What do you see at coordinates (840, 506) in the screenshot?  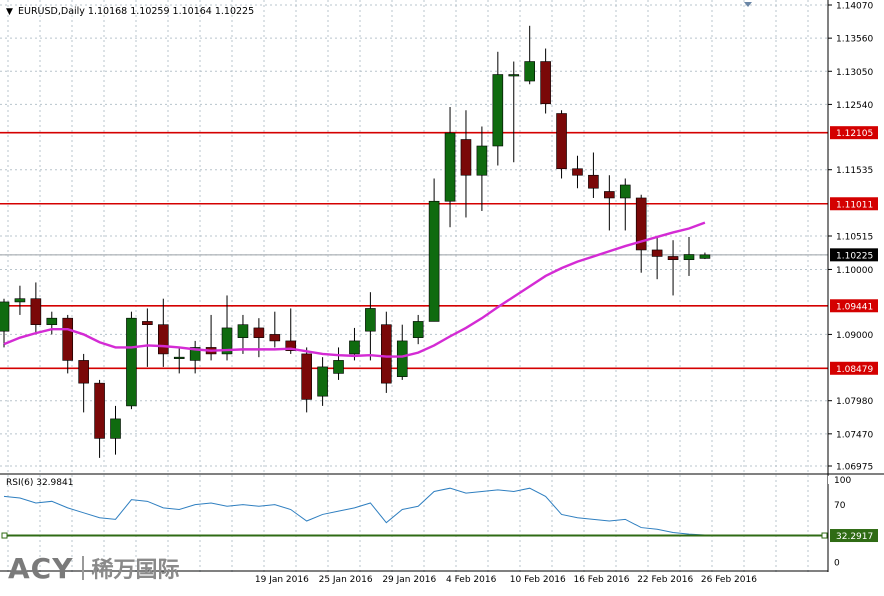 I see `rsi-scale-label: 70` at bounding box center [840, 506].